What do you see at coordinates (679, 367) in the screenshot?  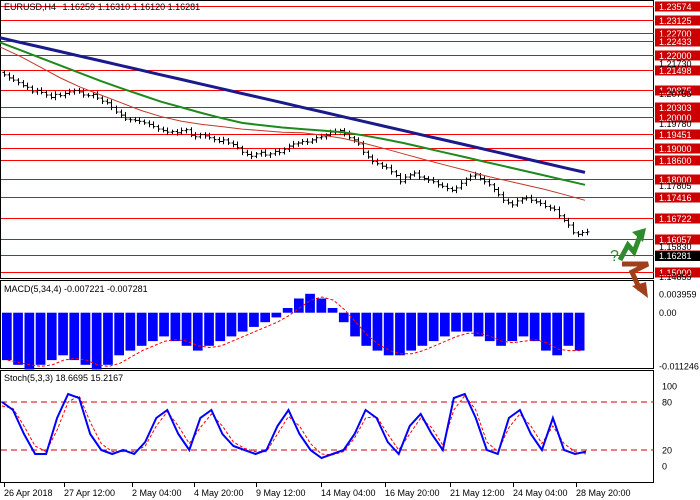 I see `macd-axis-label: -0.011246` at bounding box center [679, 367].